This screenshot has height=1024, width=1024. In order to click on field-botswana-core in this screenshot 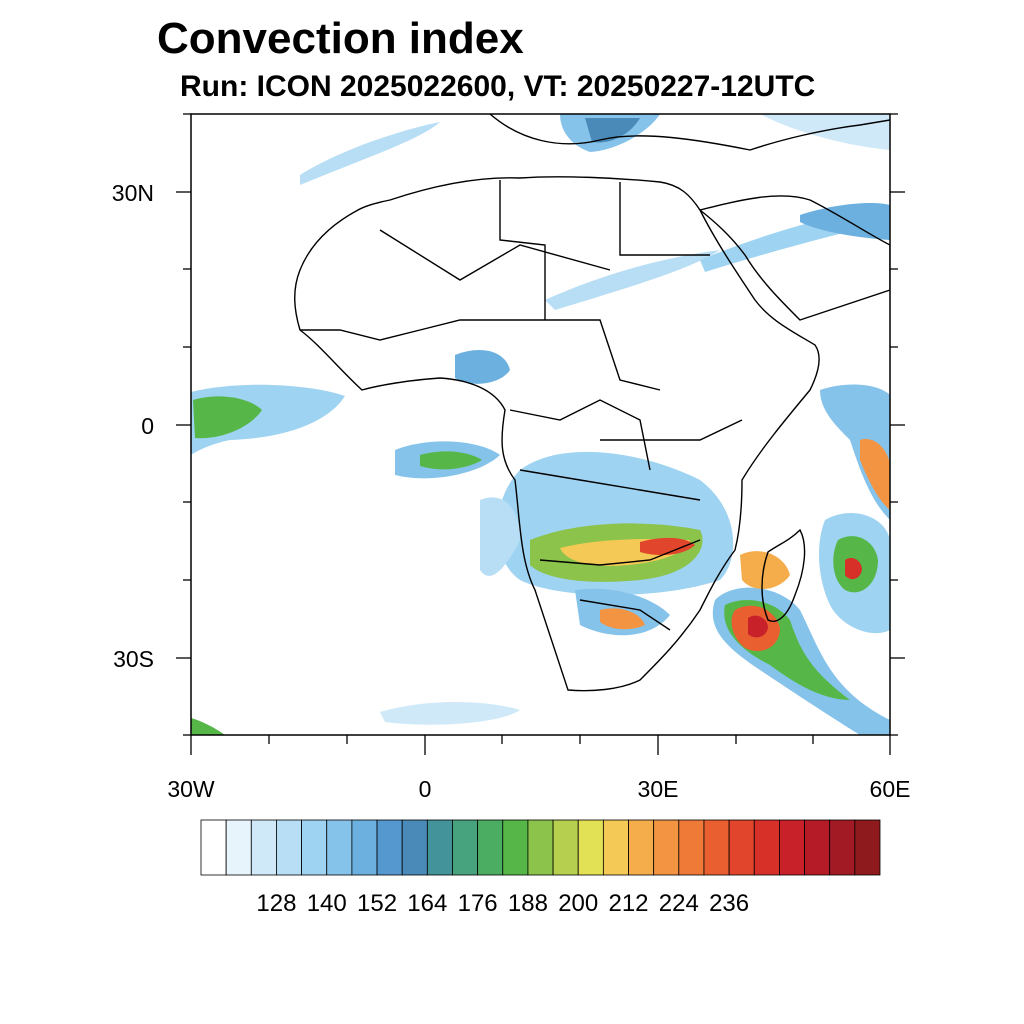, I will do `click(622, 619)`.